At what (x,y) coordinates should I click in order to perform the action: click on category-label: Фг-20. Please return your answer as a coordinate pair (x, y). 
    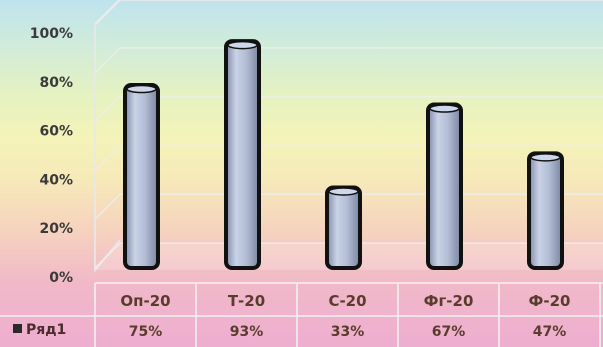
    Looking at the image, I should click on (449, 301).